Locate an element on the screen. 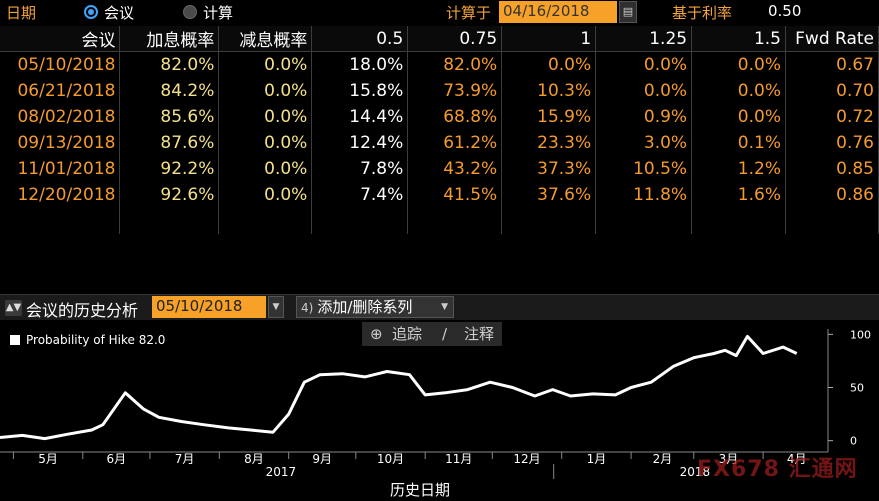  meeting-date-cell: 11/01/2018 is located at coordinates (60, 168).